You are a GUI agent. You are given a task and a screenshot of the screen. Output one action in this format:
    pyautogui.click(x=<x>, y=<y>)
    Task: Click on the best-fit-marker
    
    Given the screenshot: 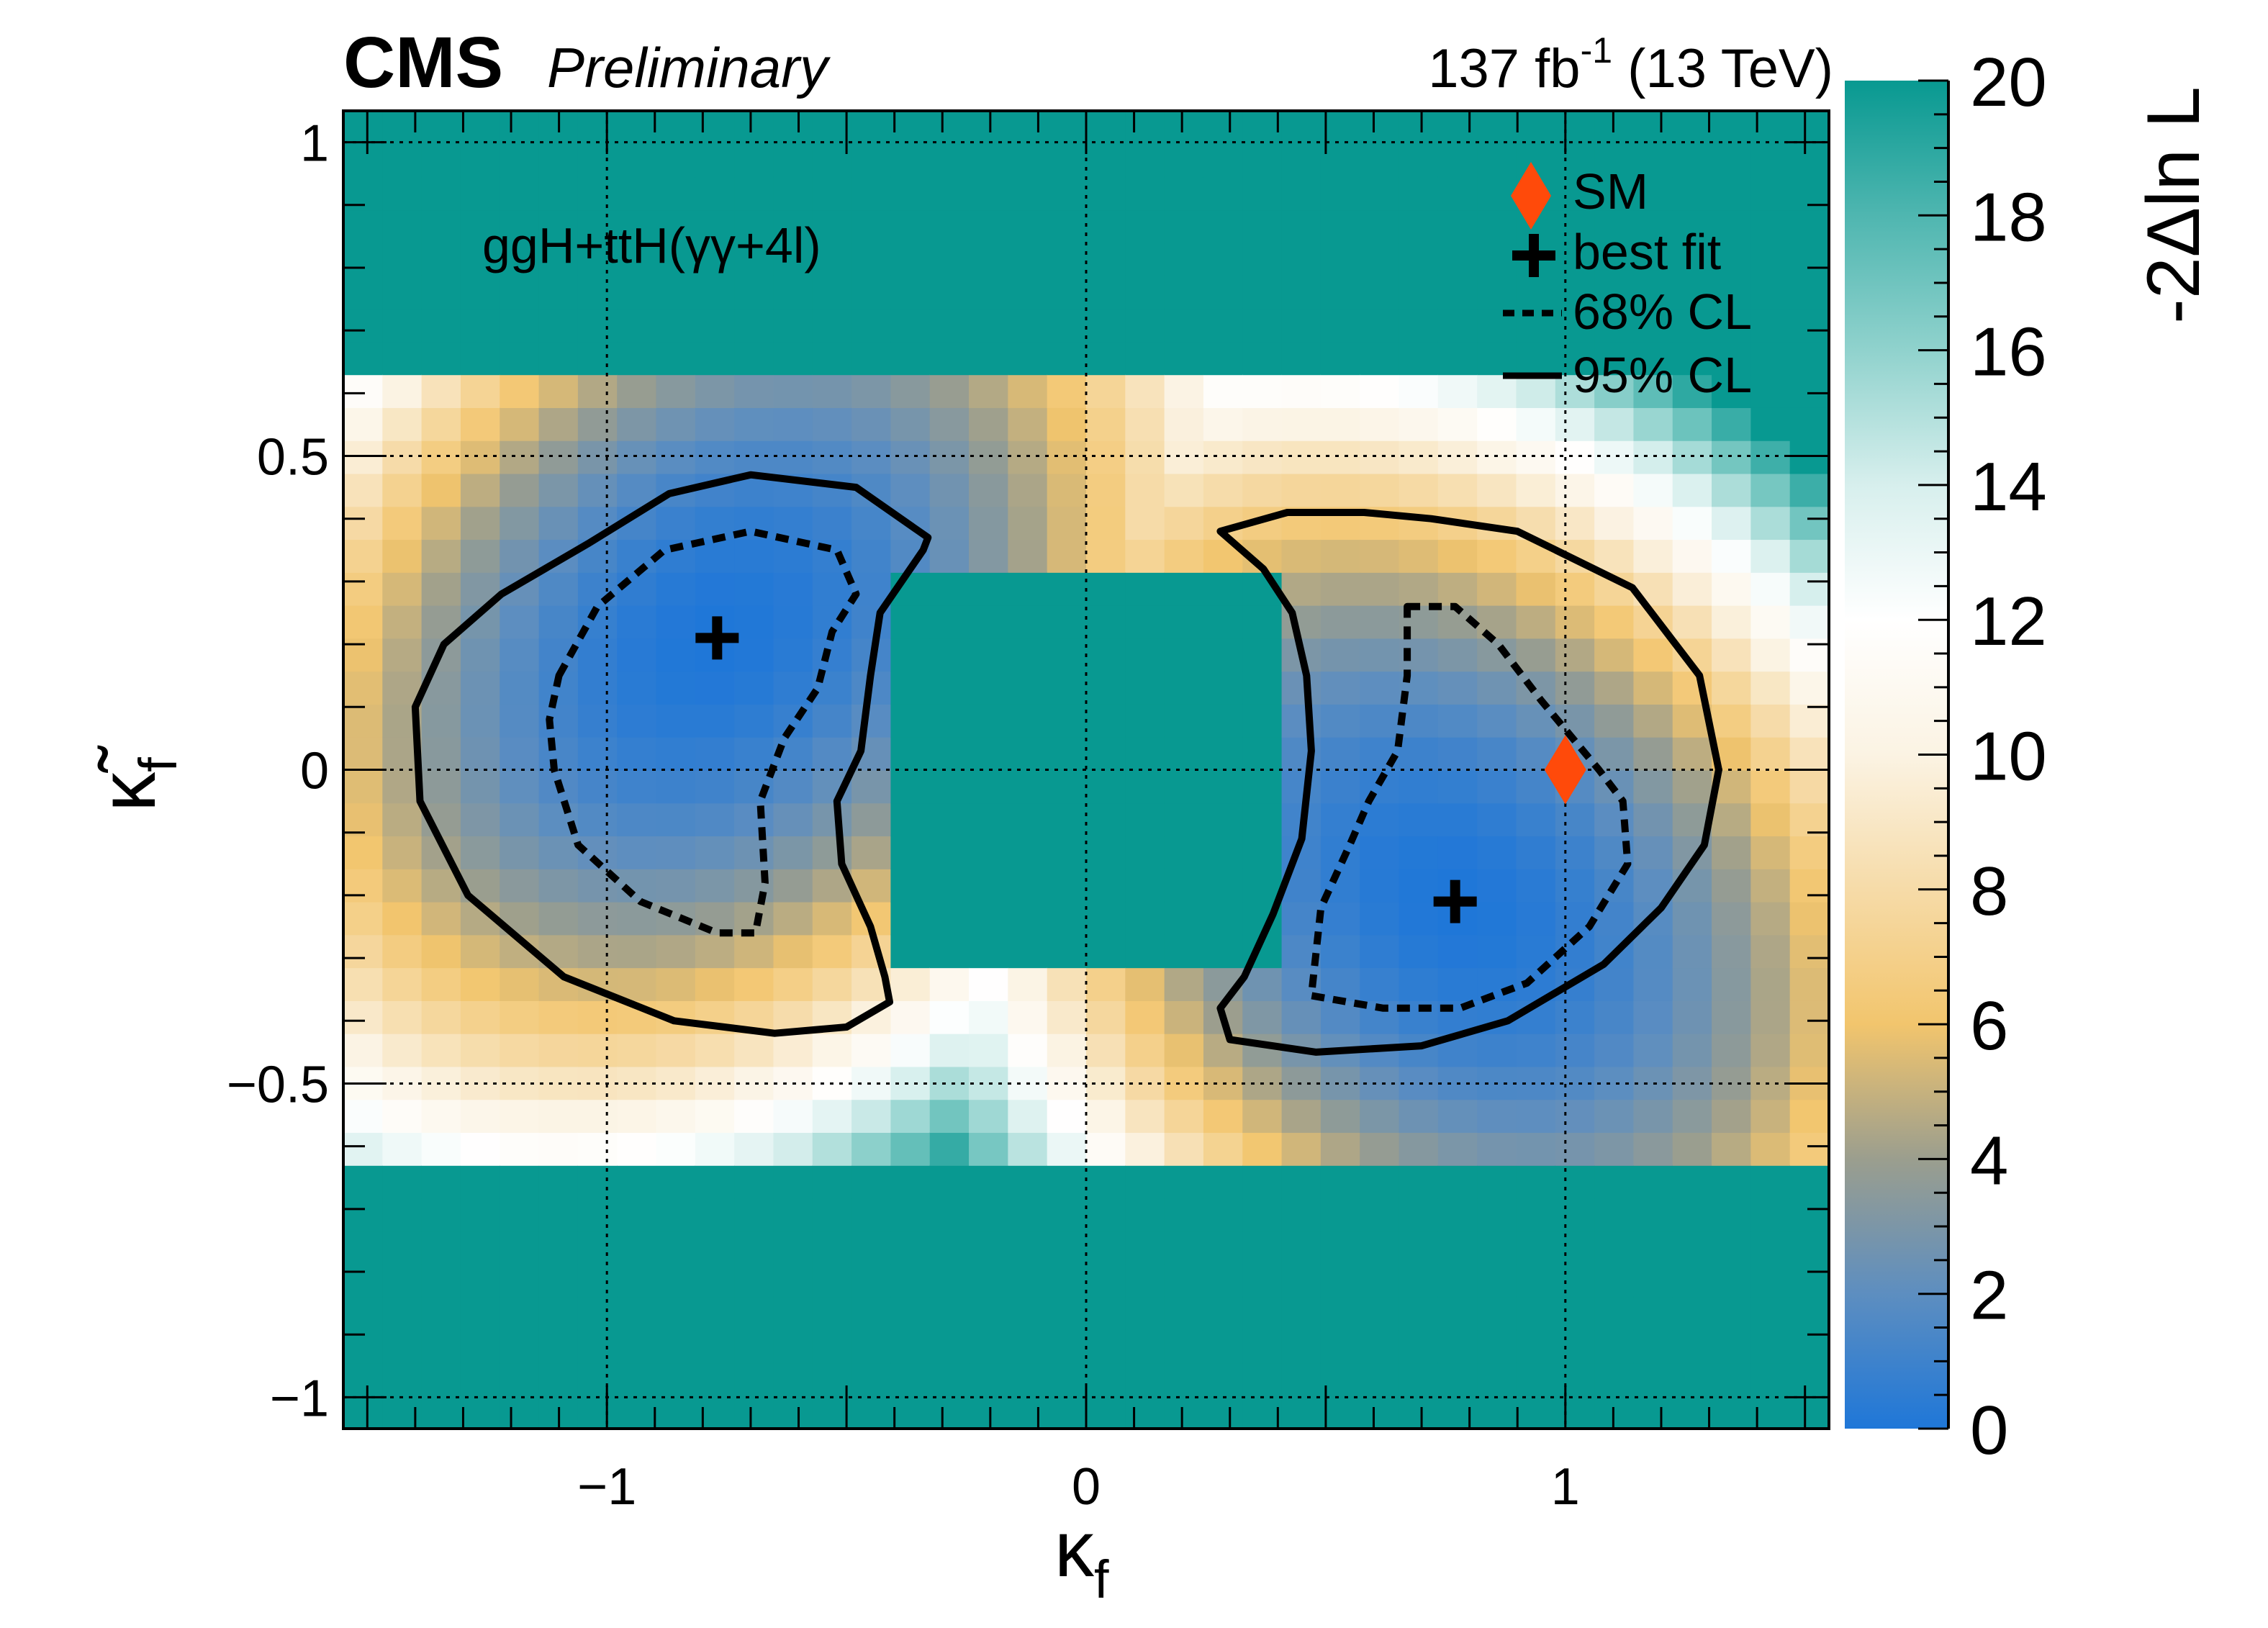 What is the action you would take?
    pyautogui.click(x=717, y=638)
    